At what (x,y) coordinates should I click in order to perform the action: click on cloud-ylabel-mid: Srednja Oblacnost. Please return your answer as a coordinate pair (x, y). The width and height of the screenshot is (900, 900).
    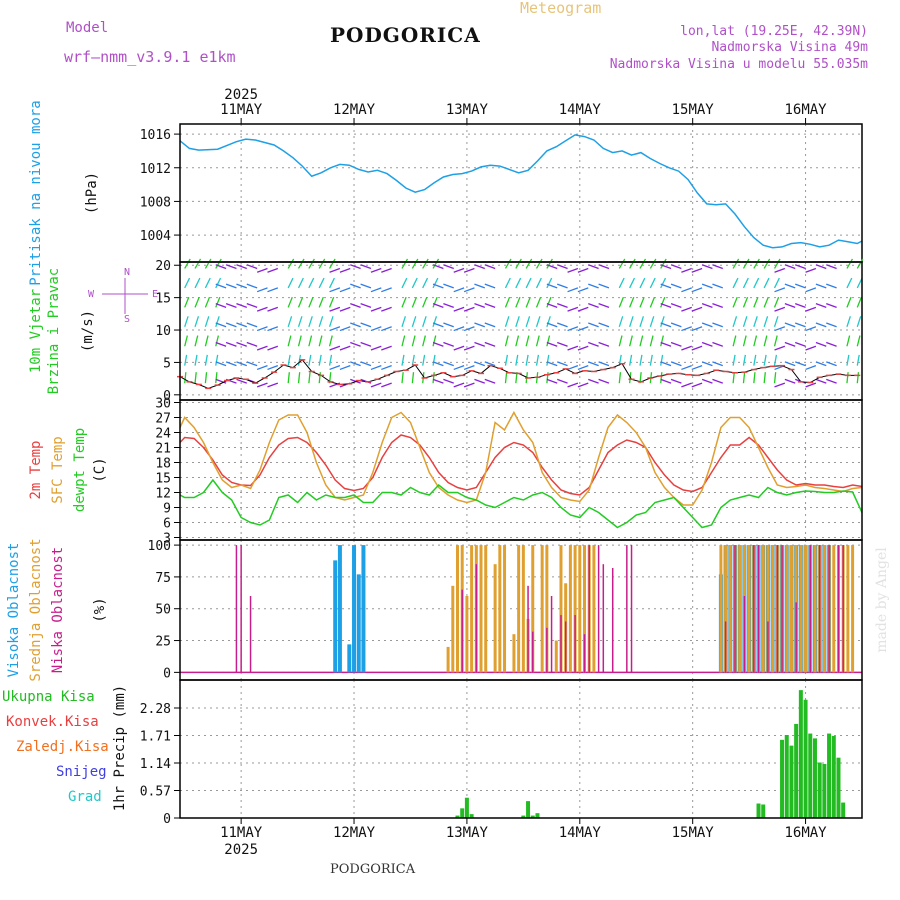
    Looking at the image, I should click on (36, 609).